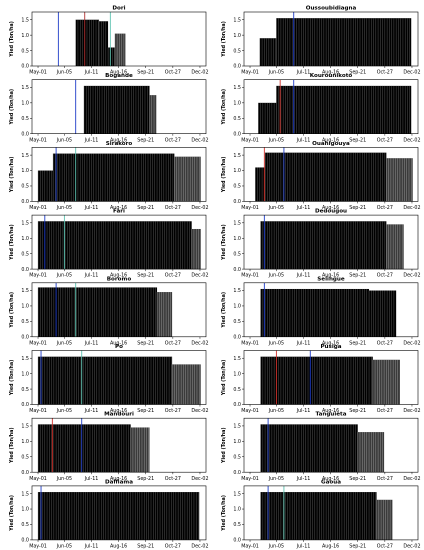 The width and height of the screenshot is (424, 550). I want to click on subplot-title: Selingue, so click(331, 279).